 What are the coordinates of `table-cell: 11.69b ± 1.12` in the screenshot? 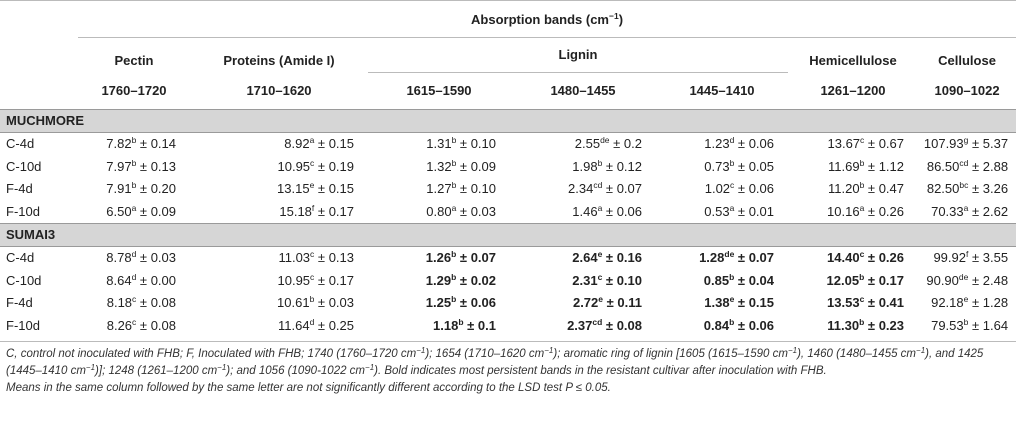 It's located at (853, 166).